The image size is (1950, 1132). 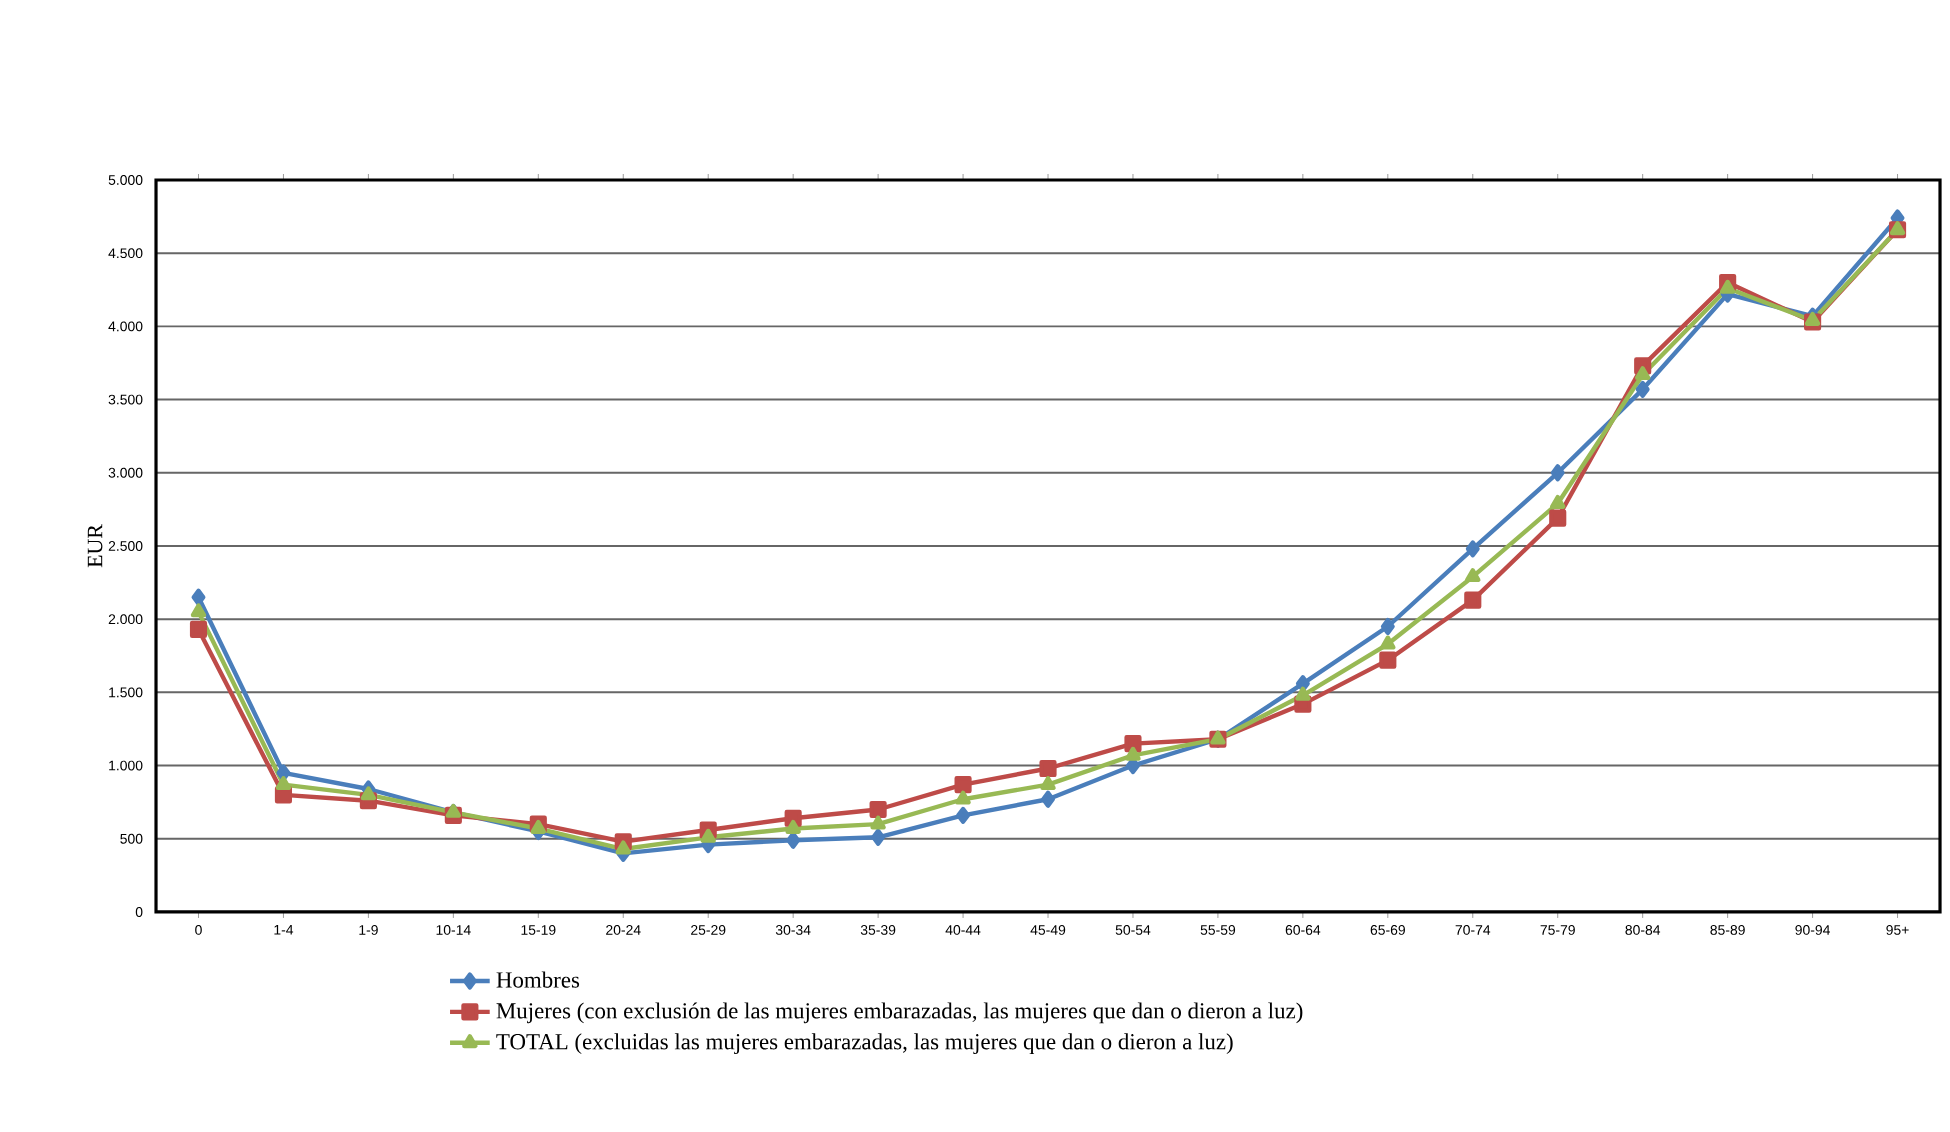 I want to click on legend-label: Hombres, so click(x=538, y=979).